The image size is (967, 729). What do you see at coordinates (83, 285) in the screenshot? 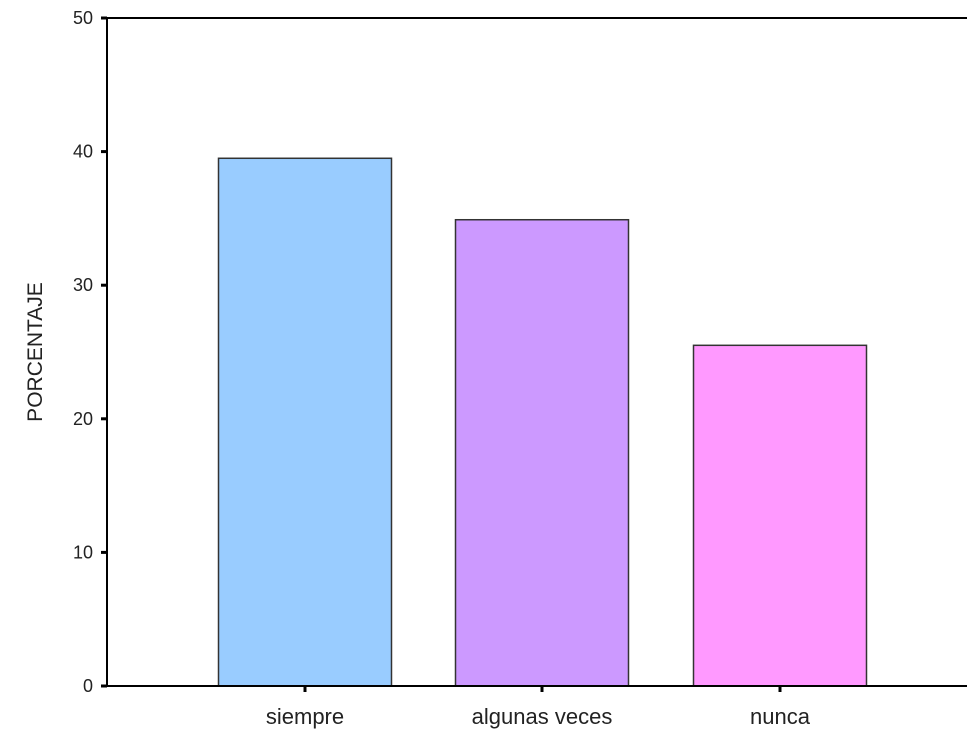
I see `y-tick-label: 30` at bounding box center [83, 285].